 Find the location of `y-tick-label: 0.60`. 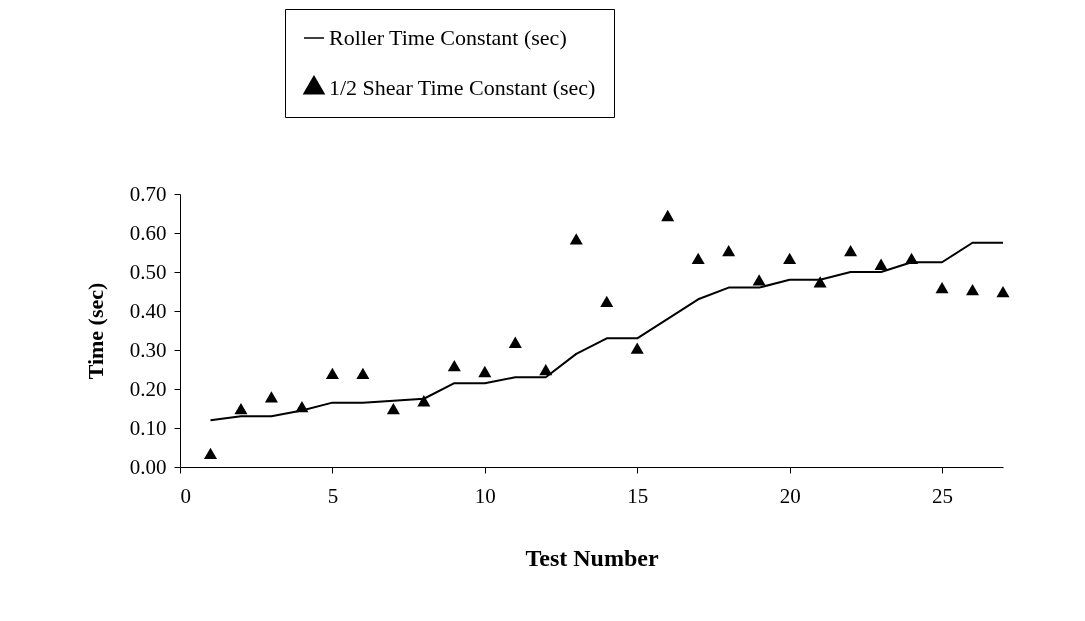

y-tick-label: 0.60 is located at coordinates (148, 232).